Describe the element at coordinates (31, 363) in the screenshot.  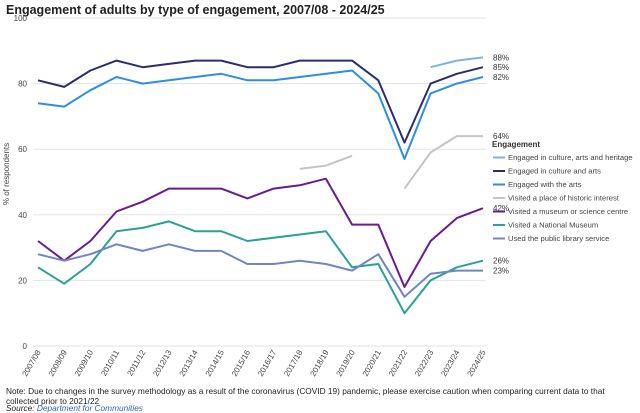
I see `x-tick-label: 2007/08` at that location.